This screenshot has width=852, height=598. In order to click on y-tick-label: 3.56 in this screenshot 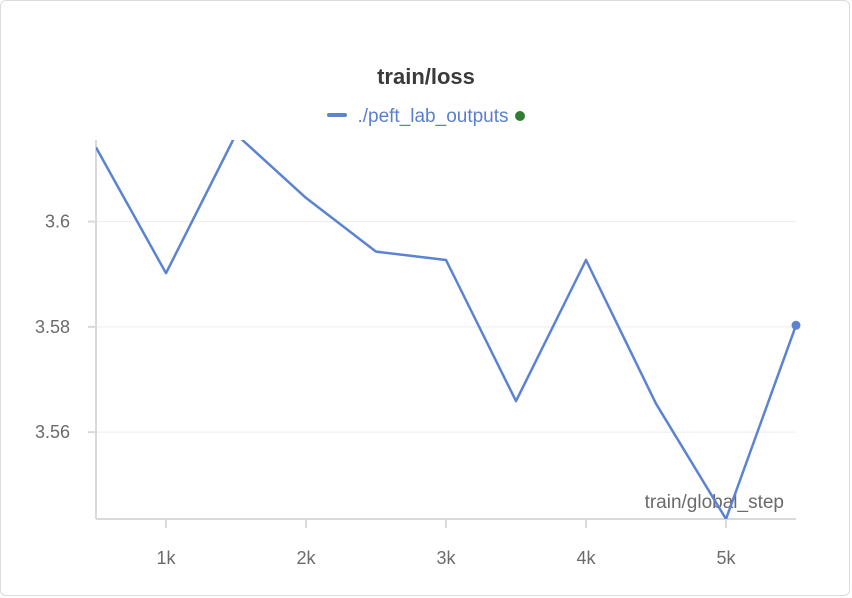, I will do `click(52, 432)`.